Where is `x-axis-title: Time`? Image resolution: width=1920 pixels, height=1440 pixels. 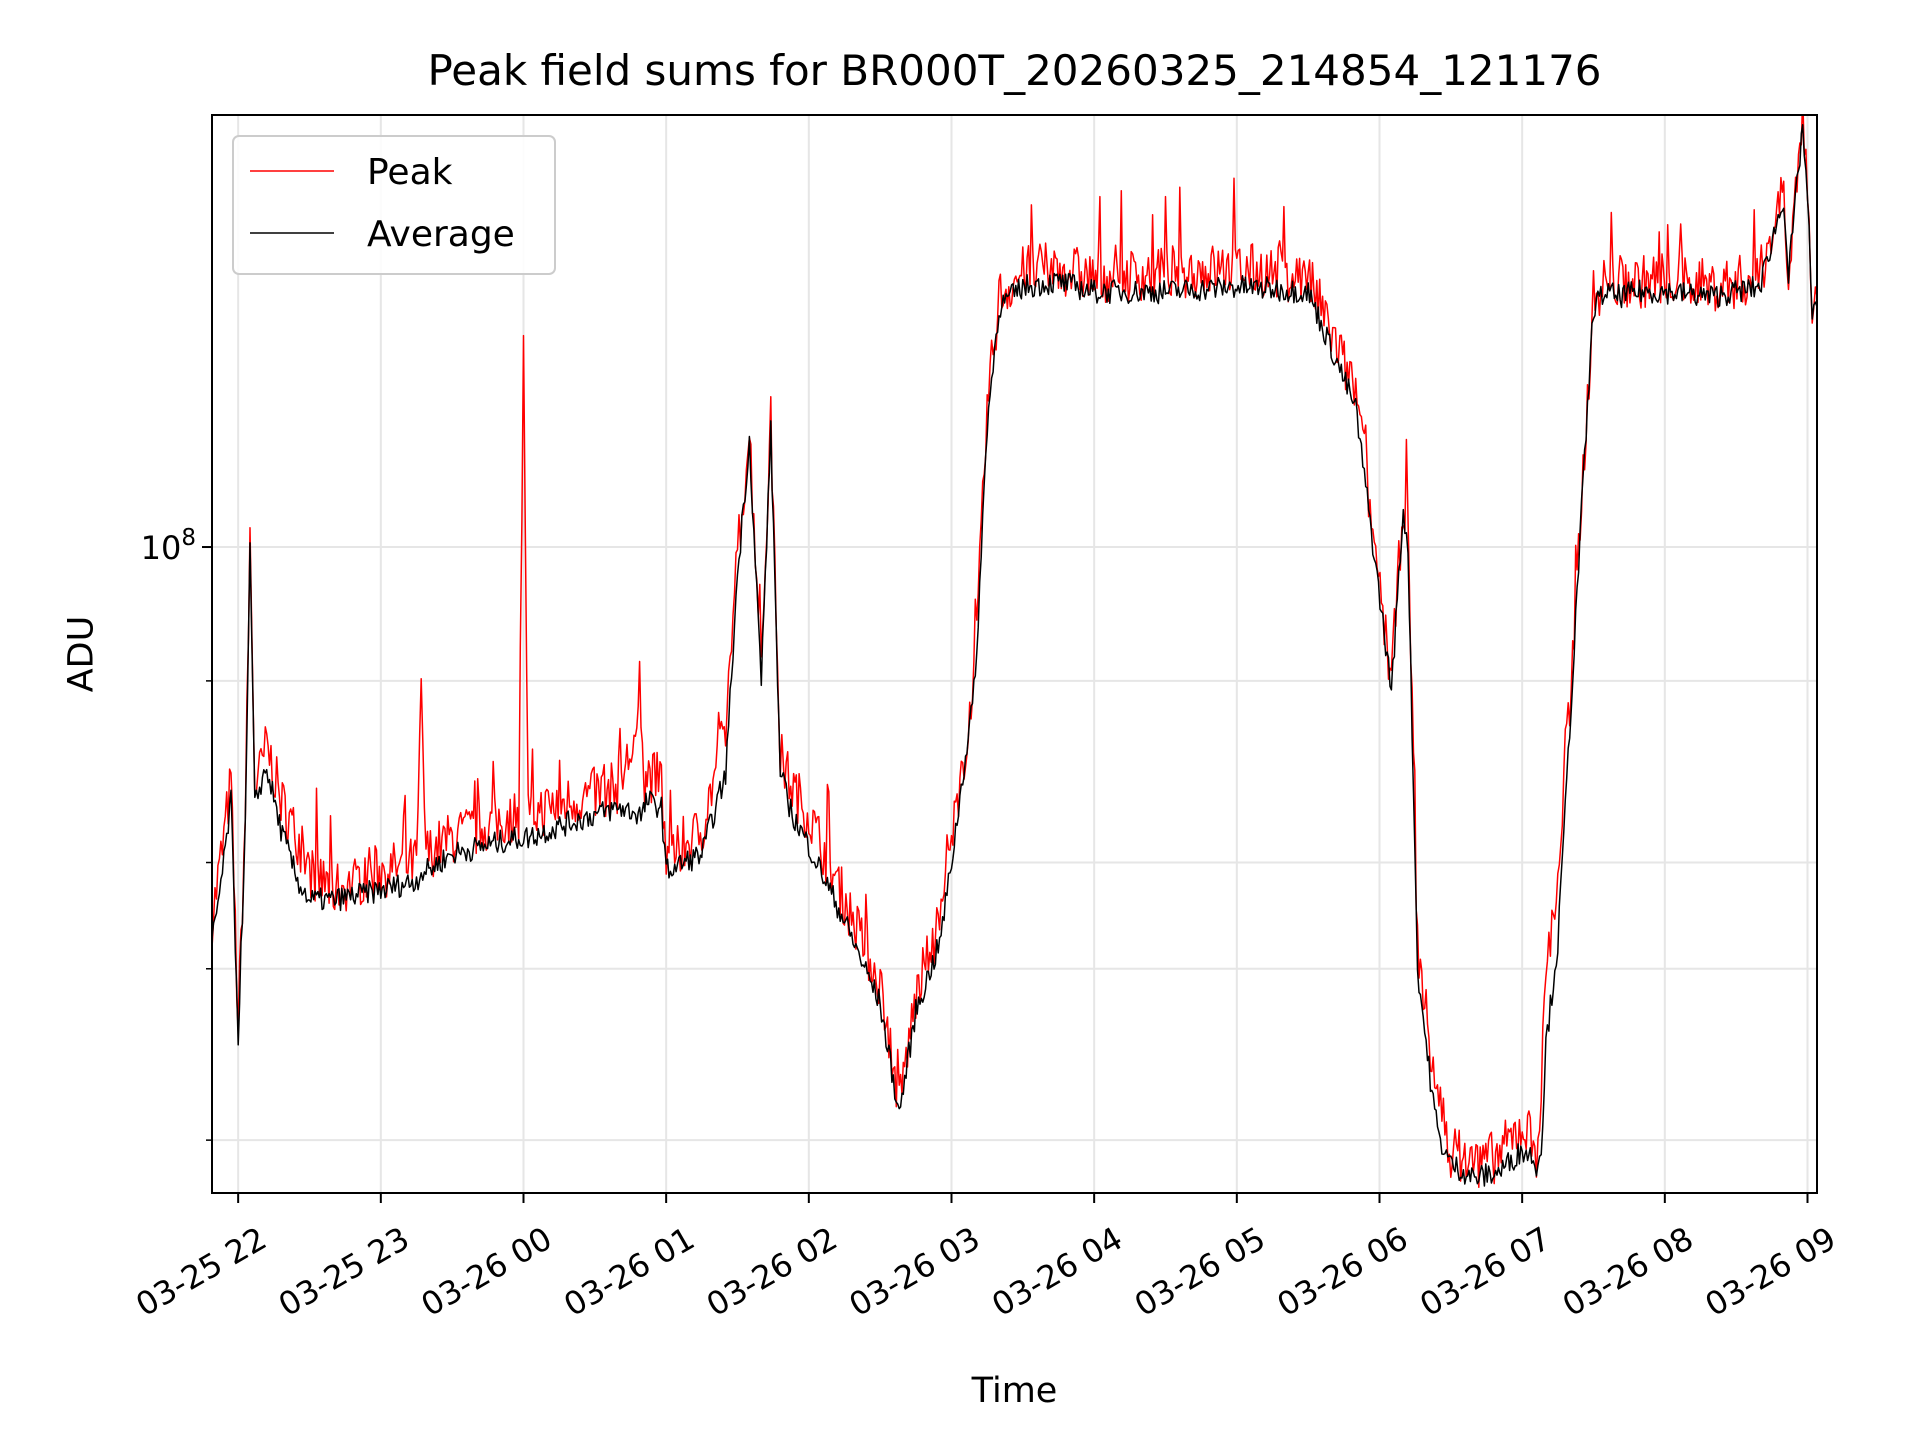
x-axis-title: Time is located at coordinates (1014, 1391).